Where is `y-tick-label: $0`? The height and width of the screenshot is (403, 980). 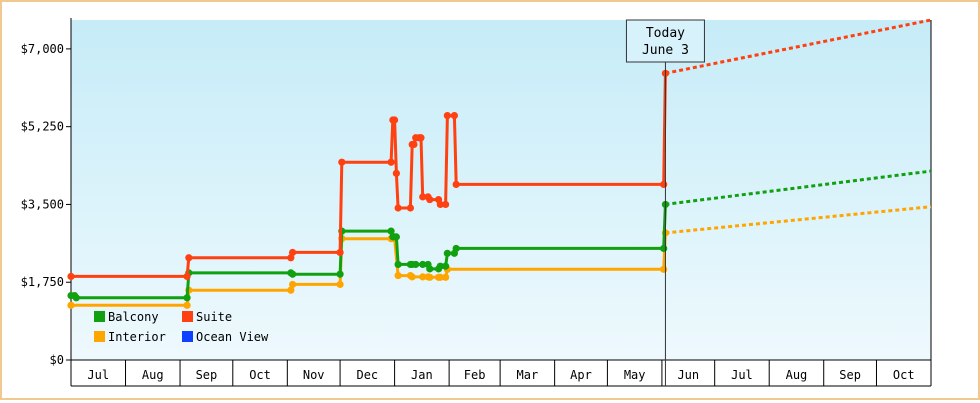 y-tick-label: $0 is located at coordinates (57, 360).